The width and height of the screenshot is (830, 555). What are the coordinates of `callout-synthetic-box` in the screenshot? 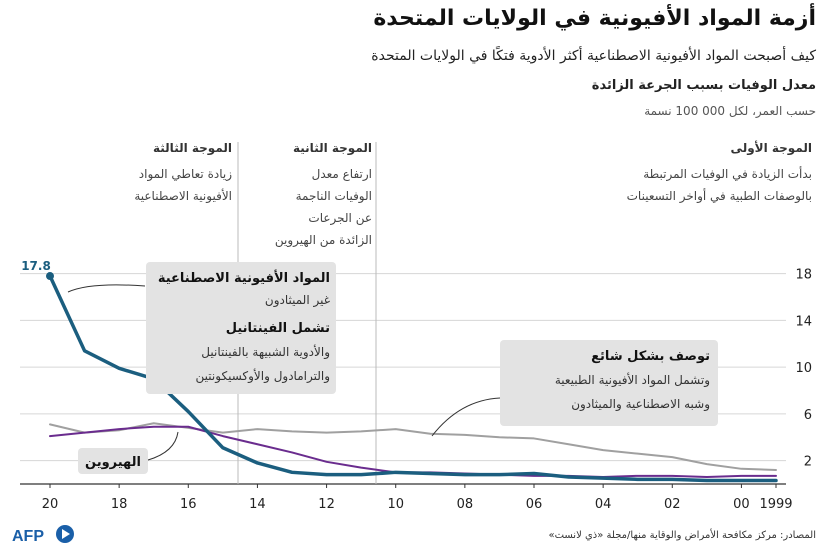 It's located at (241, 328).